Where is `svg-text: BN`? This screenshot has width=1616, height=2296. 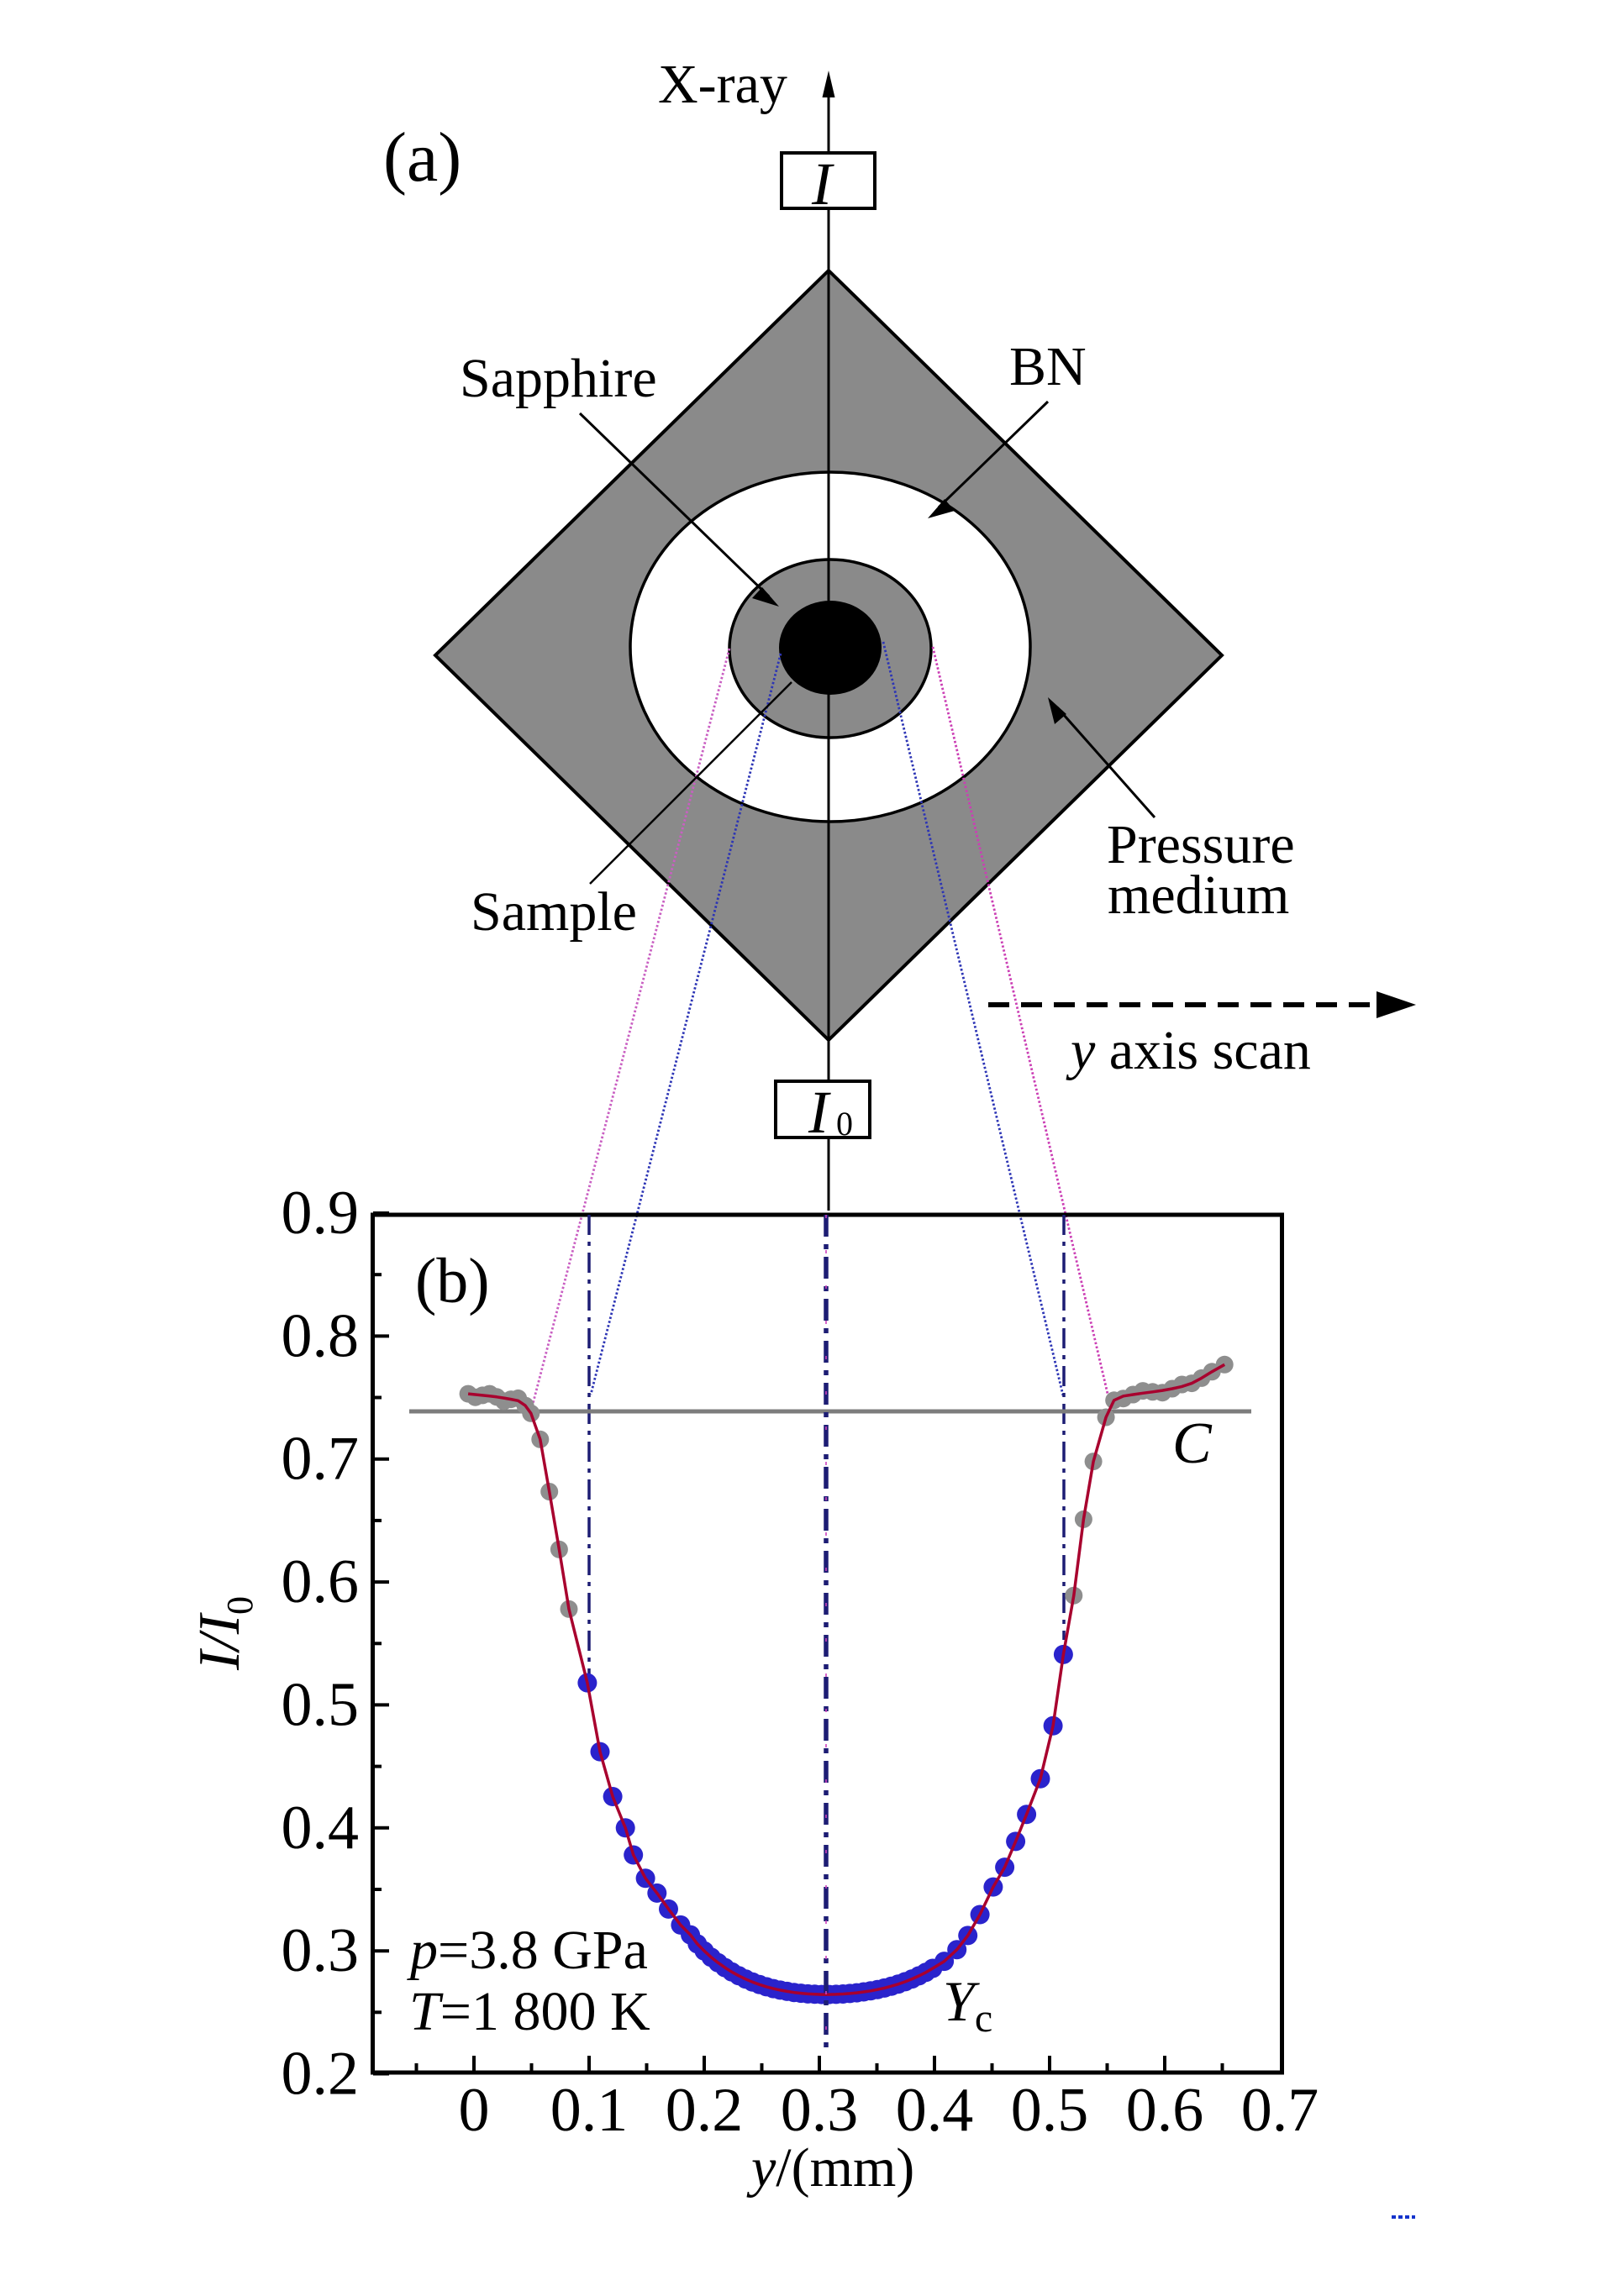 svg-text: BN is located at coordinates (1048, 366).